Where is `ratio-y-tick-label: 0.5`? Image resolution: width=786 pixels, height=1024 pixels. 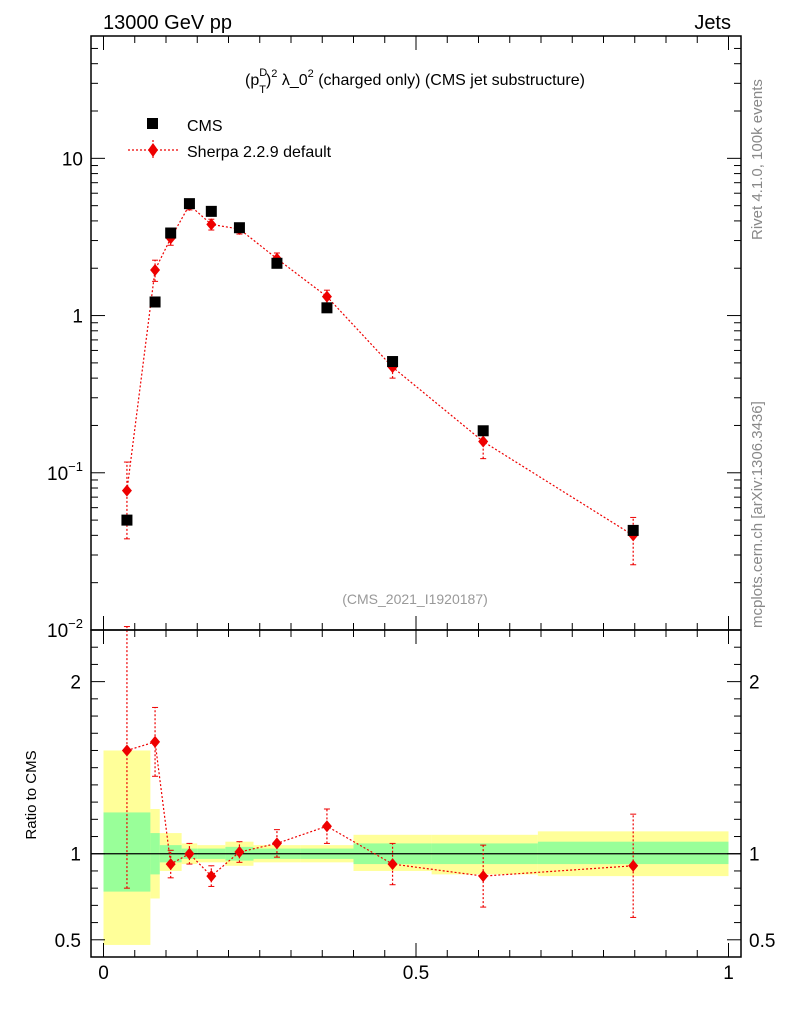
ratio-y-tick-label: 0.5 is located at coordinates (68, 941).